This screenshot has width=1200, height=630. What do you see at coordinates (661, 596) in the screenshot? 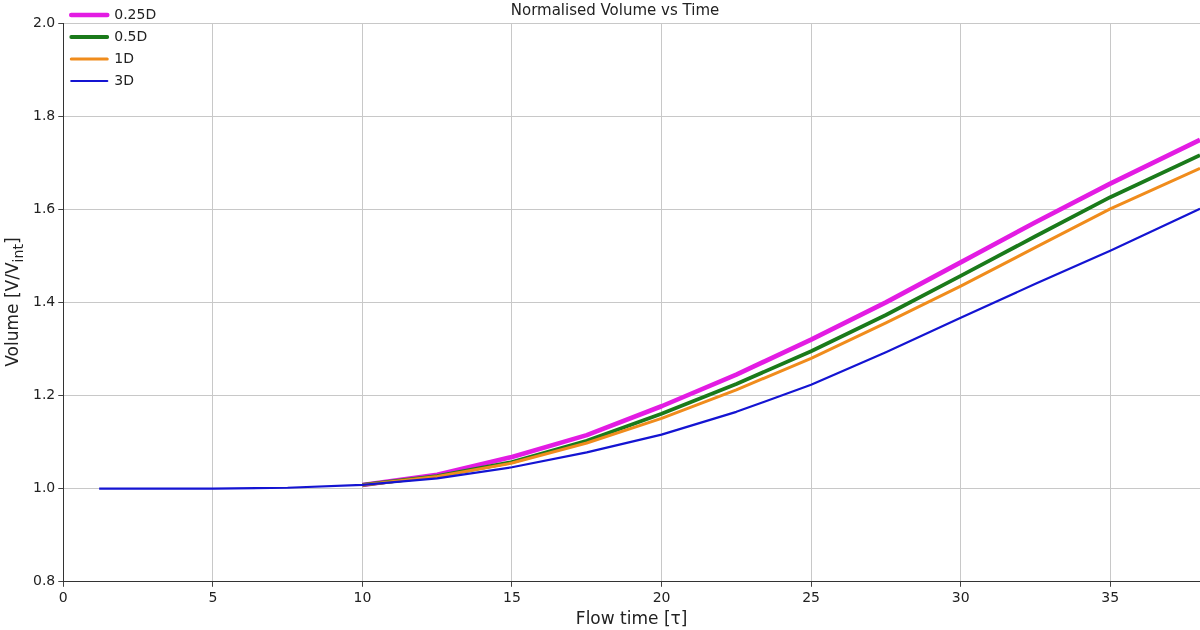
I see `x-tick-label: 20` at bounding box center [661, 596].